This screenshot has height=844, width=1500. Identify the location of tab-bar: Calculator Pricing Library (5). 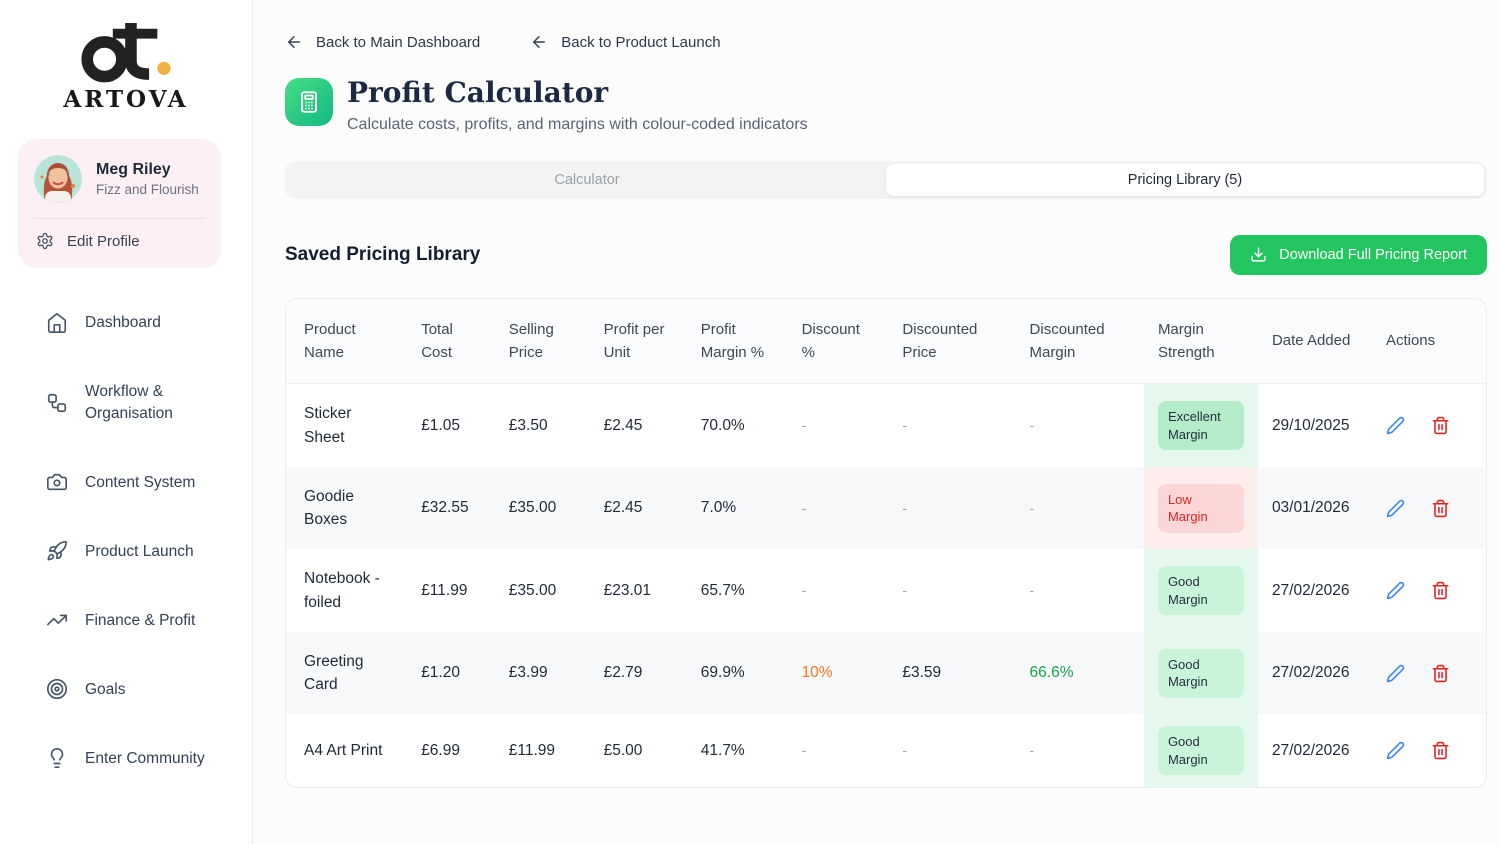
(886, 179).